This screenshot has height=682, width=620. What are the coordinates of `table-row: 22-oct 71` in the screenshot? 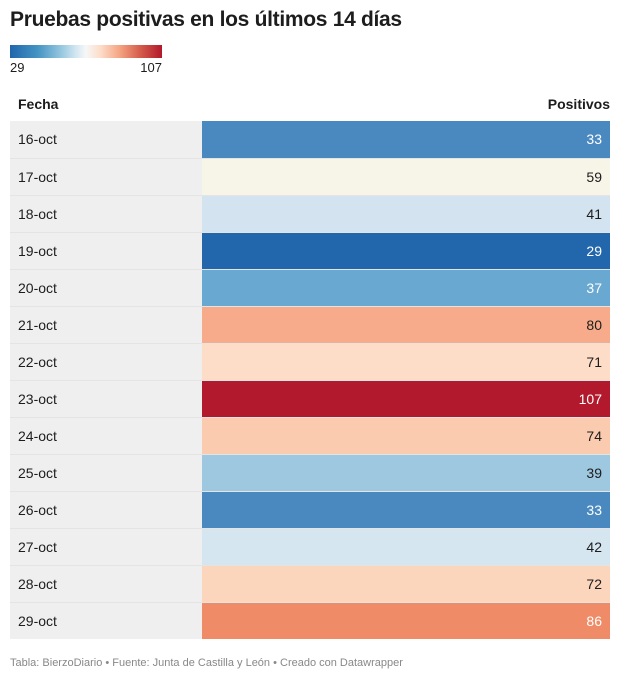 It's located at (310, 361).